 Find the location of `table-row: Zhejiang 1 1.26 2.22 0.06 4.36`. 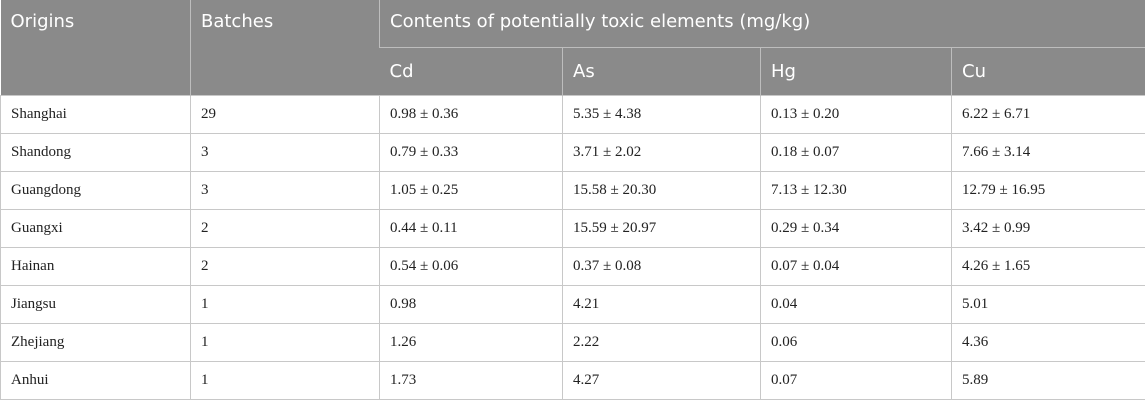

table-row: Zhejiang 1 1.26 2.22 0.06 4.36 is located at coordinates (572, 342).